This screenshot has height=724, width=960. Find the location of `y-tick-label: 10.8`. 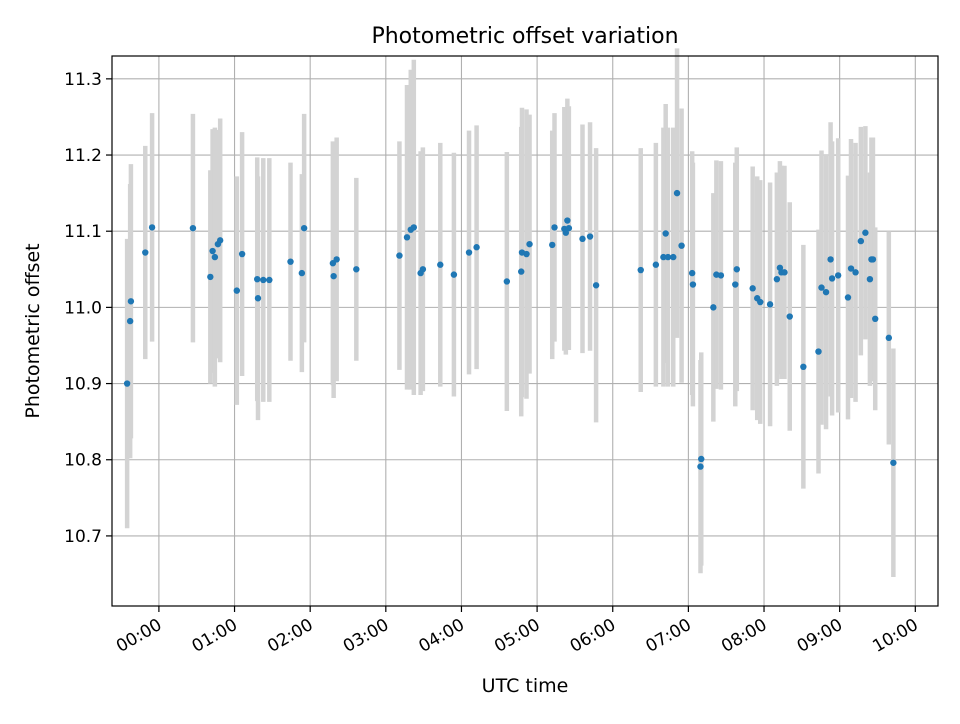

y-tick-label: 10.8 is located at coordinates (83, 461).